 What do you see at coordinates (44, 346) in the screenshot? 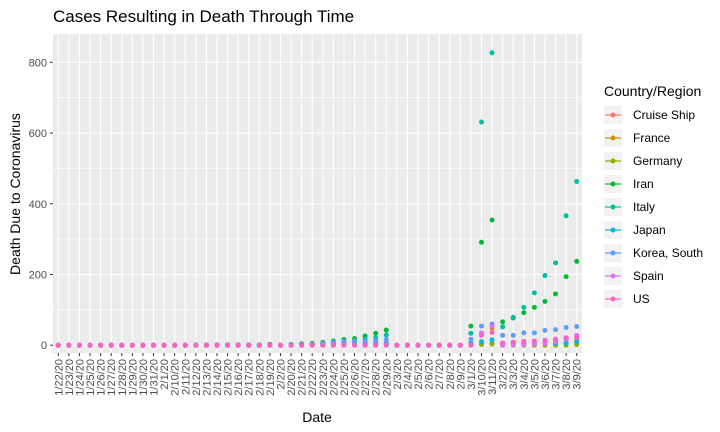
I see `y-tick-label: 0` at bounding box center [44, 346].